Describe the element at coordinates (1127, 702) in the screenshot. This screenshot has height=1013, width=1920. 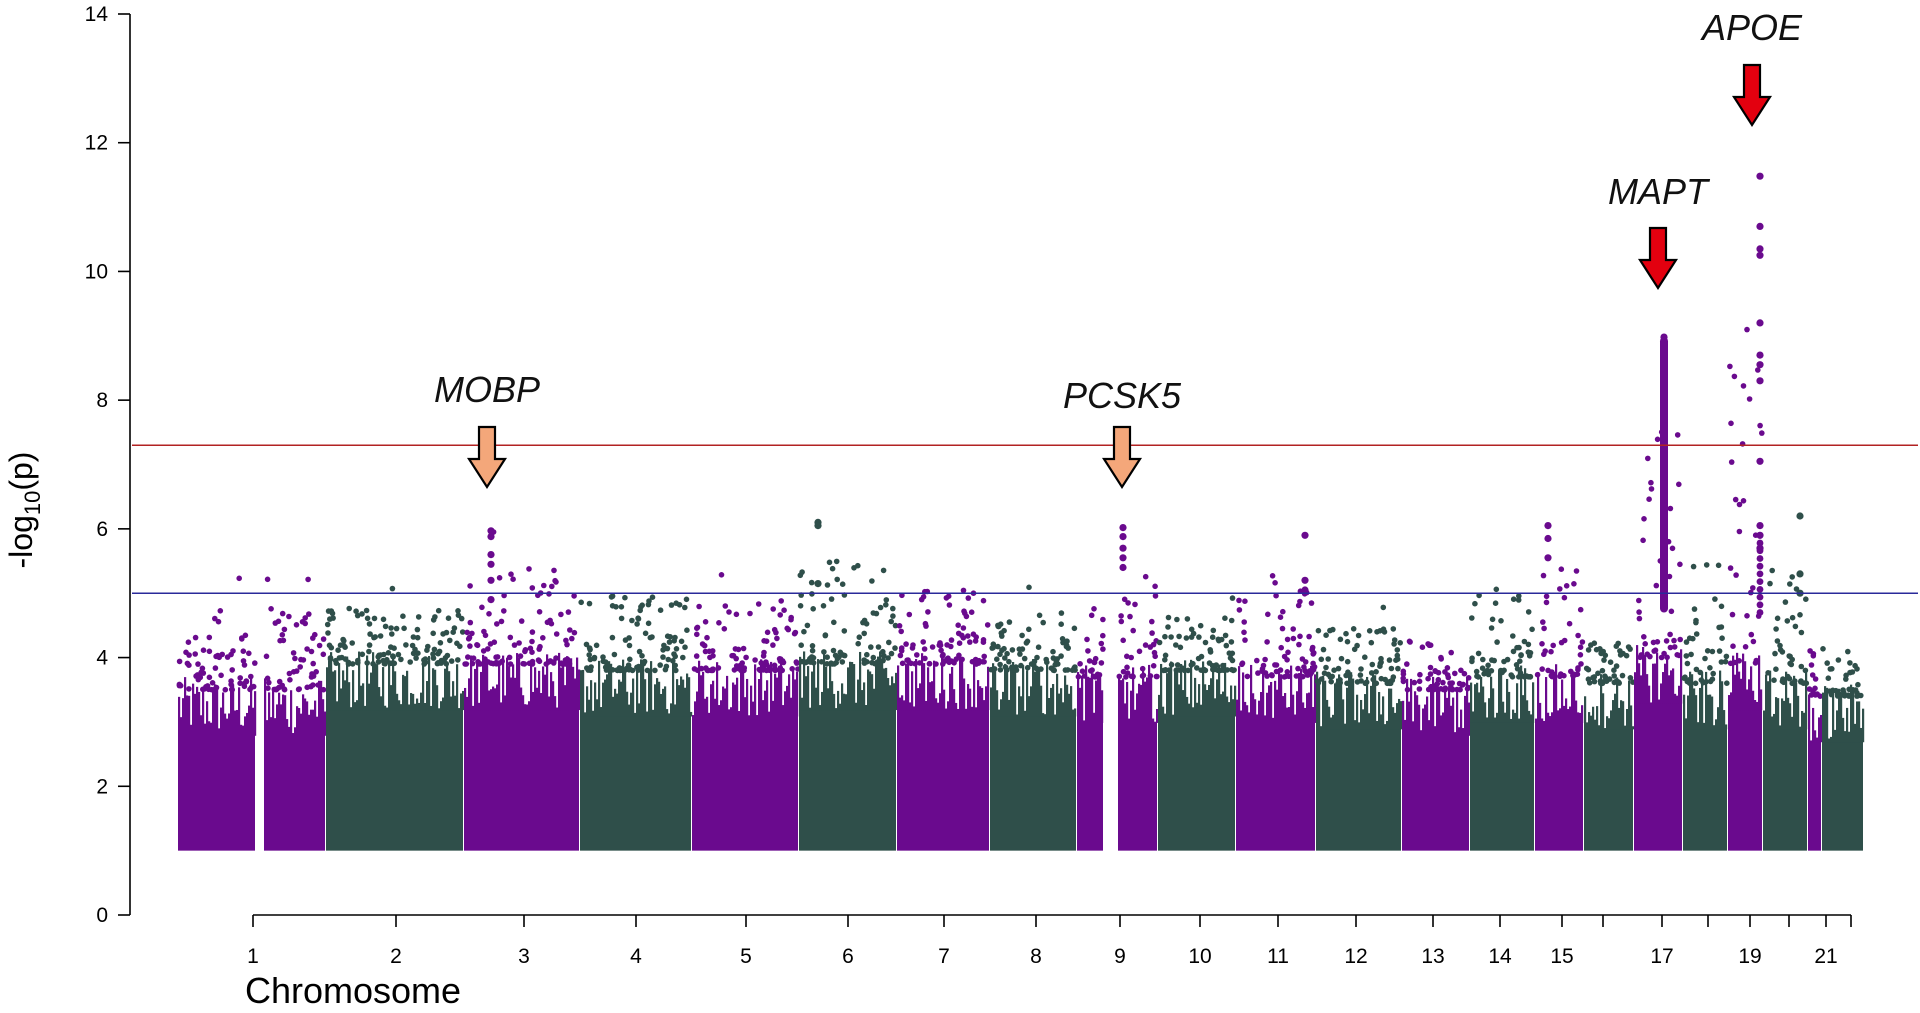
I see `chromosome-9-edge` at that location.